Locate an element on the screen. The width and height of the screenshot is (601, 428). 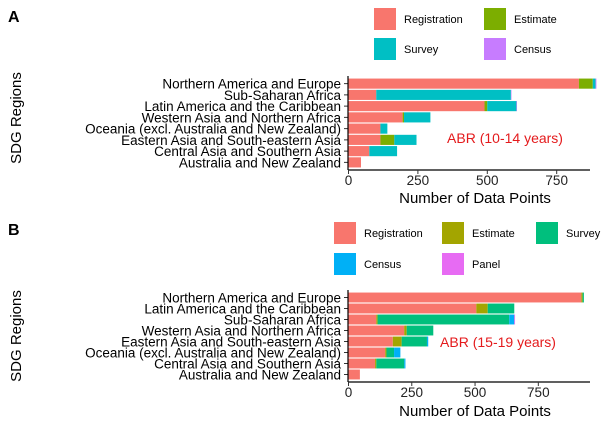
legend-item: Panel is located at coordinates (471, 264).